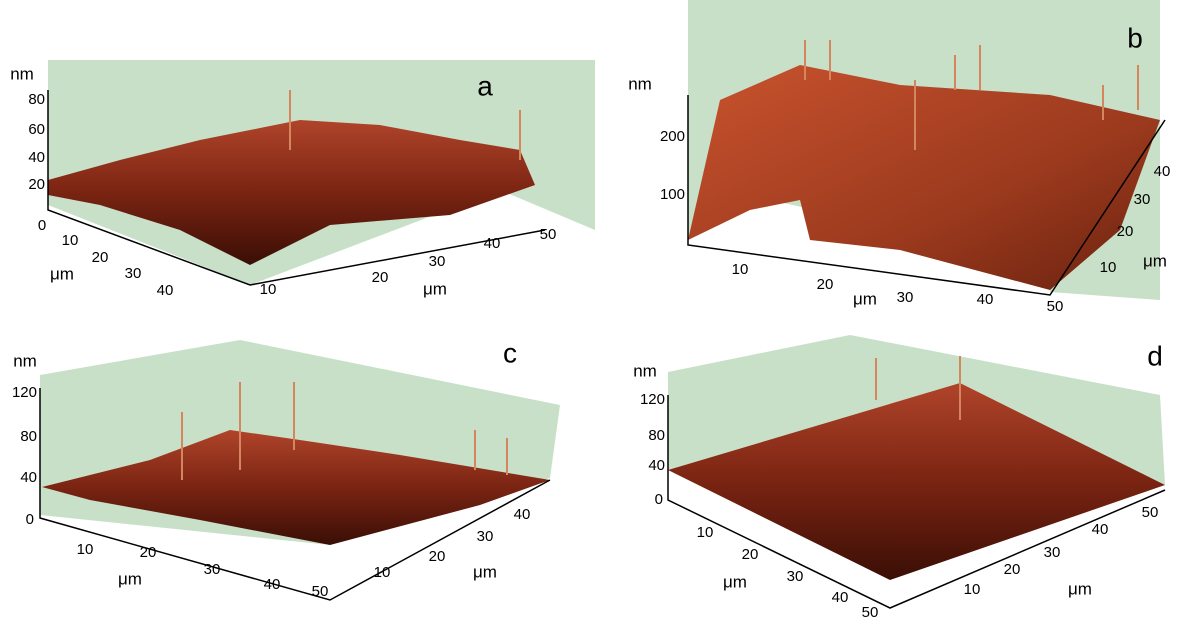 This screenshot has height=621, width=1189. I want to click on x-tick-label: 0, so click(42, 225).